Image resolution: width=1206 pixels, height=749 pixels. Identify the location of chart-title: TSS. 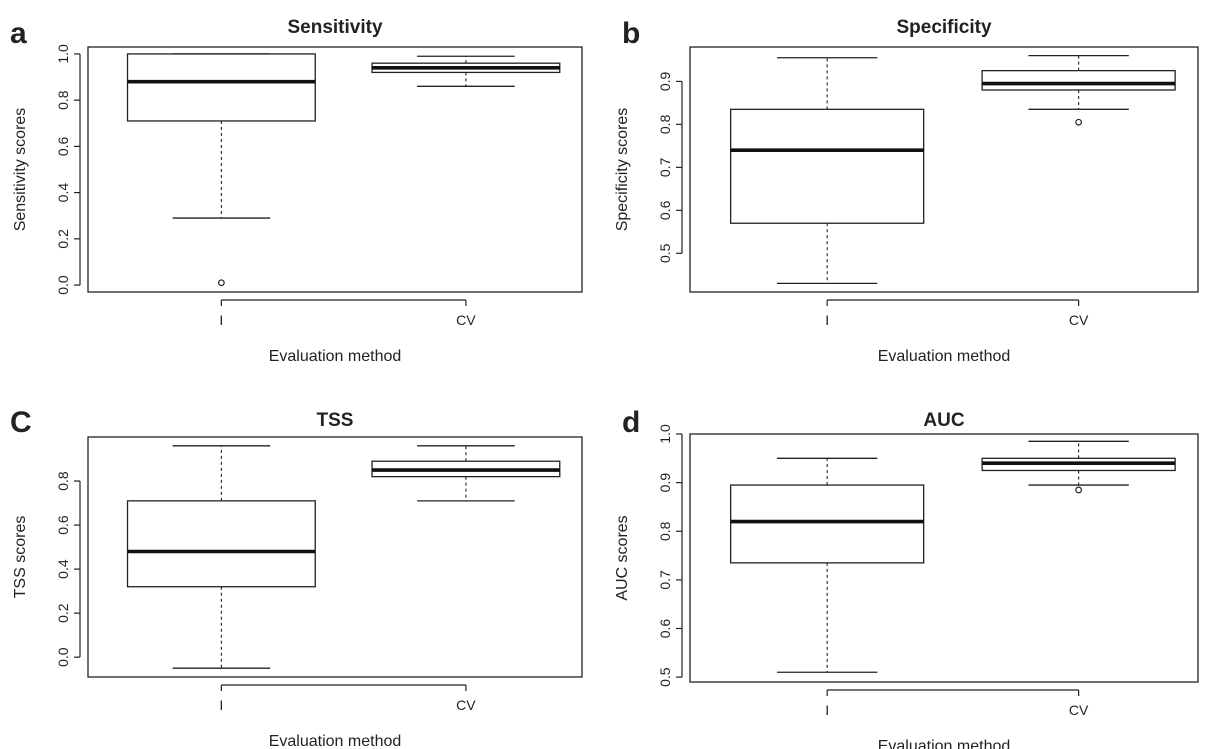
(335, 420).